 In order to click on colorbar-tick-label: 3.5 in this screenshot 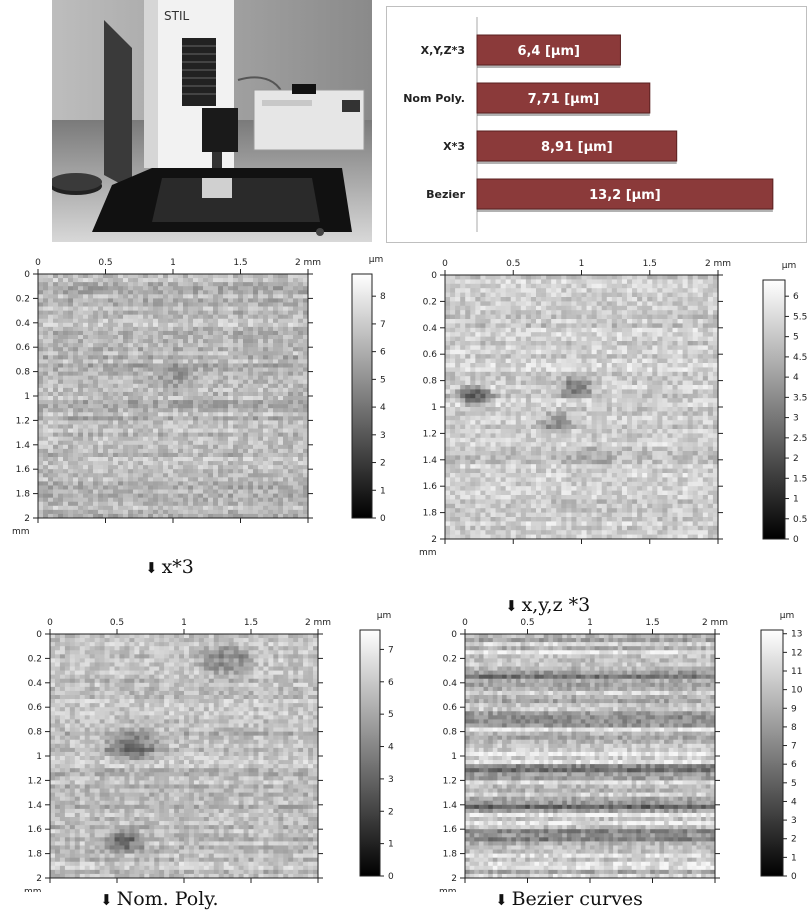, I will do `click(800, 398)`.